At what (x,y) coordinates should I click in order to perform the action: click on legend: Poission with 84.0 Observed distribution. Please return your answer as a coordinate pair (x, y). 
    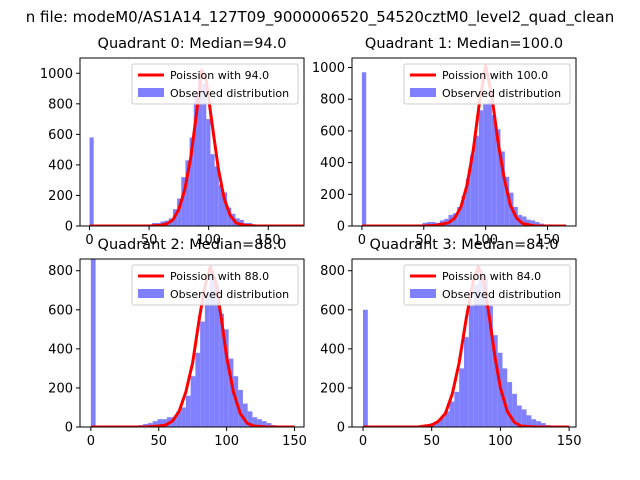
    Looking at the image, I should click on (487, 285).